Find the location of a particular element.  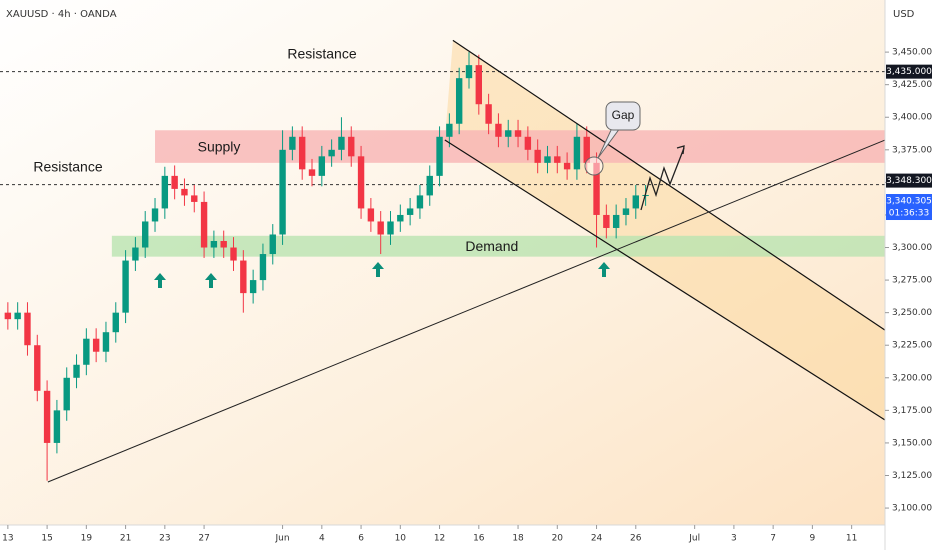

x-tick-label: 9 is located at coordinates (813, 539).